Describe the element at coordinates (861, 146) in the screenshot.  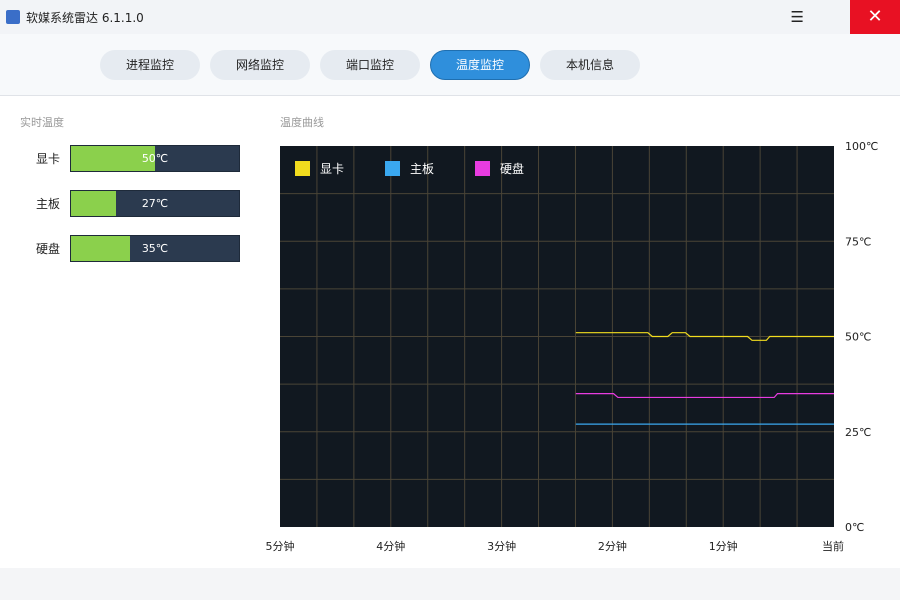
I see `y-tick-label: 100℃` at that location.